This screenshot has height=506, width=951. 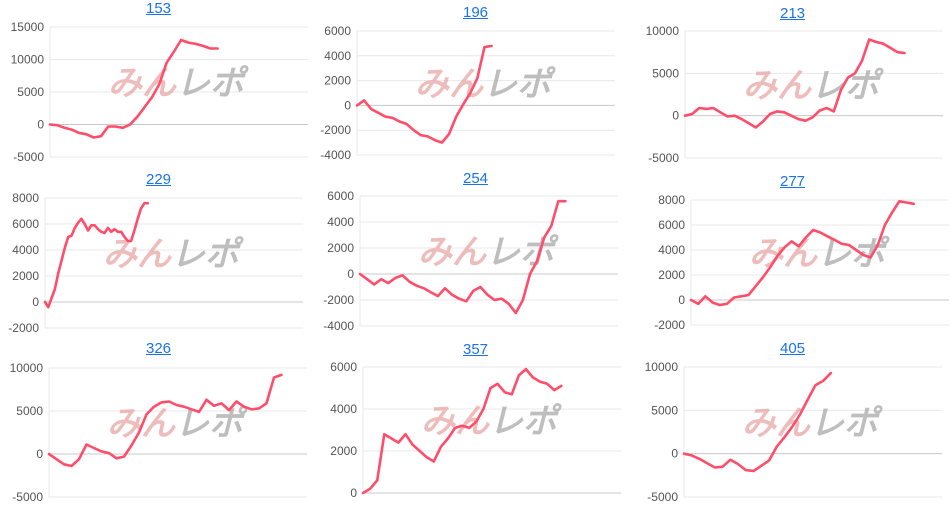 I want to click on chart-title-link: 153, so click(x=158, y=8).